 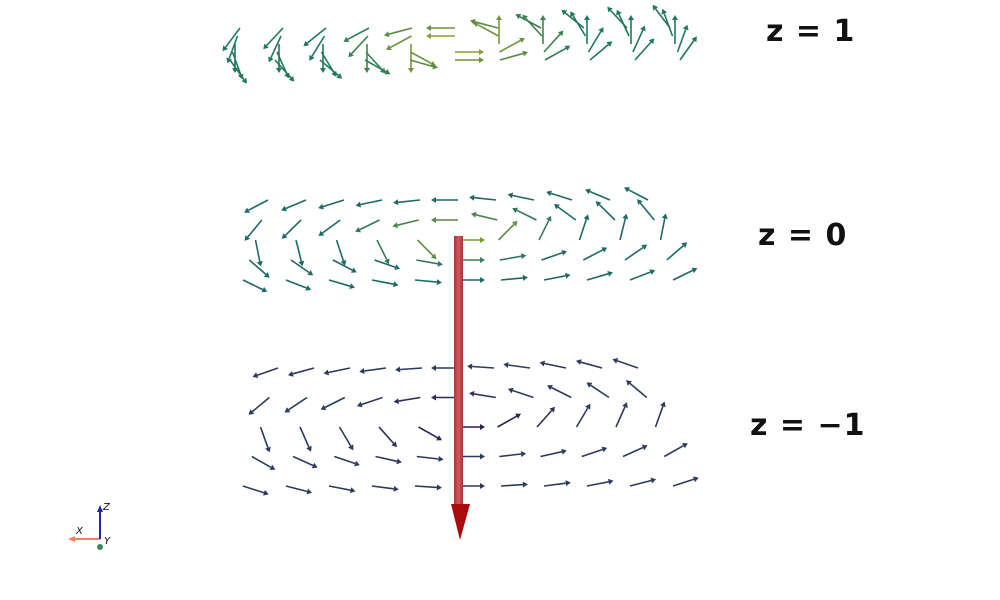 What do you see at coordinates (89, 526) in the screenshot?
I see `orientation-axes: X Z Y` at bounding box center [89, 526].